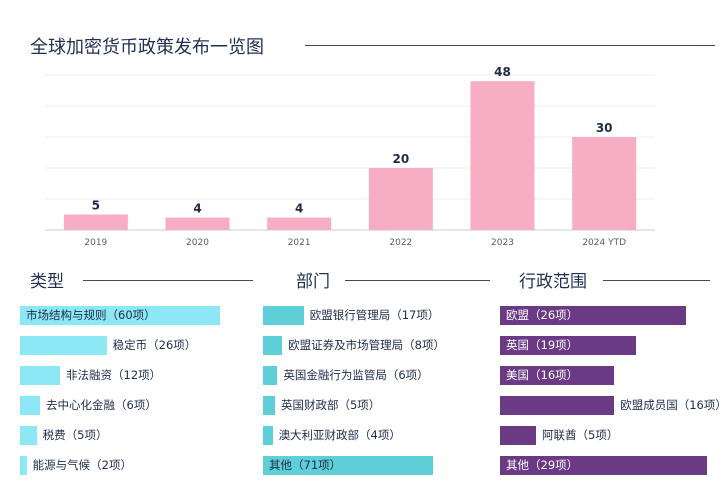  What do you see at coordinates (91, 315) in the screenshot?
I see `hbar-label: 市场结构与规则（60项）` at bounding box center [91, 315].